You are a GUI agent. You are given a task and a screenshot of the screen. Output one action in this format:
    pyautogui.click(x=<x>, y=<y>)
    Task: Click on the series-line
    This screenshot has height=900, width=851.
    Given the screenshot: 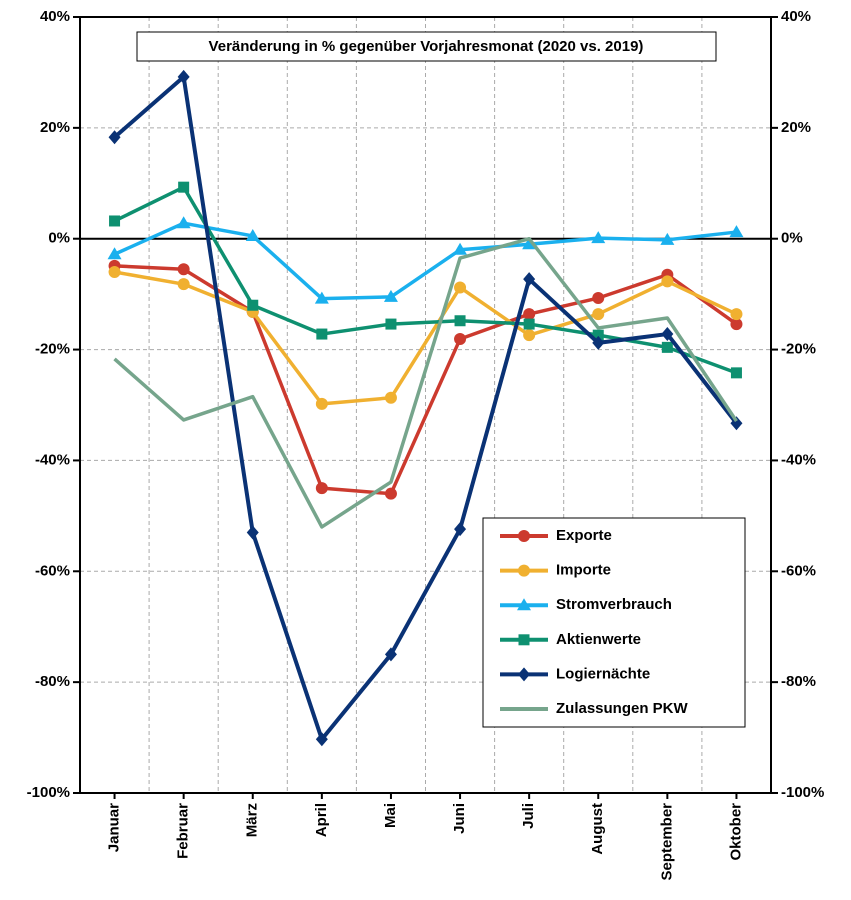 What is the action you would take?
    pyautogui.click(x=425, y=261)
    